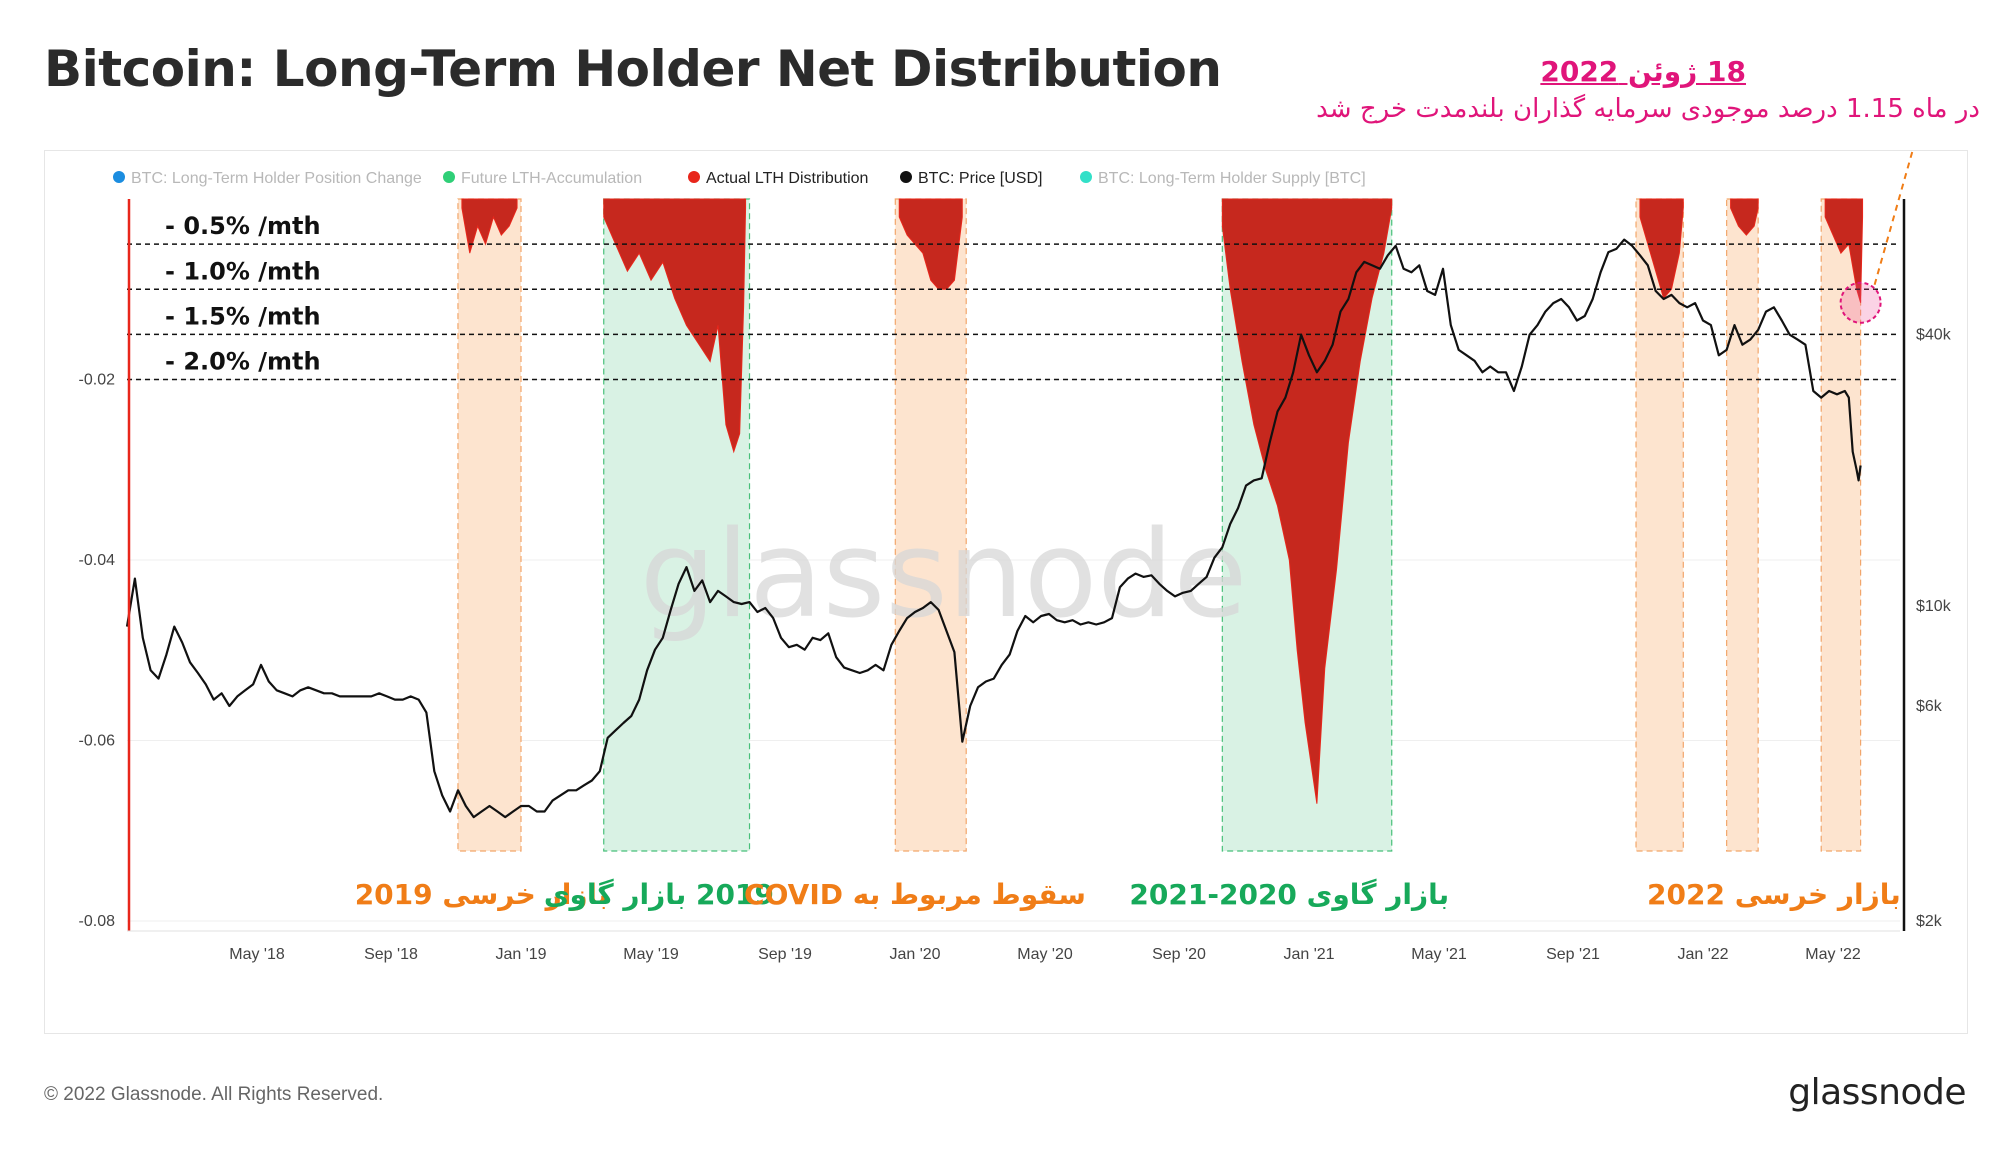  I want to click on legend-item-4: BTC: Long-Term Holder Supply [BTC], so click(1223, 178).